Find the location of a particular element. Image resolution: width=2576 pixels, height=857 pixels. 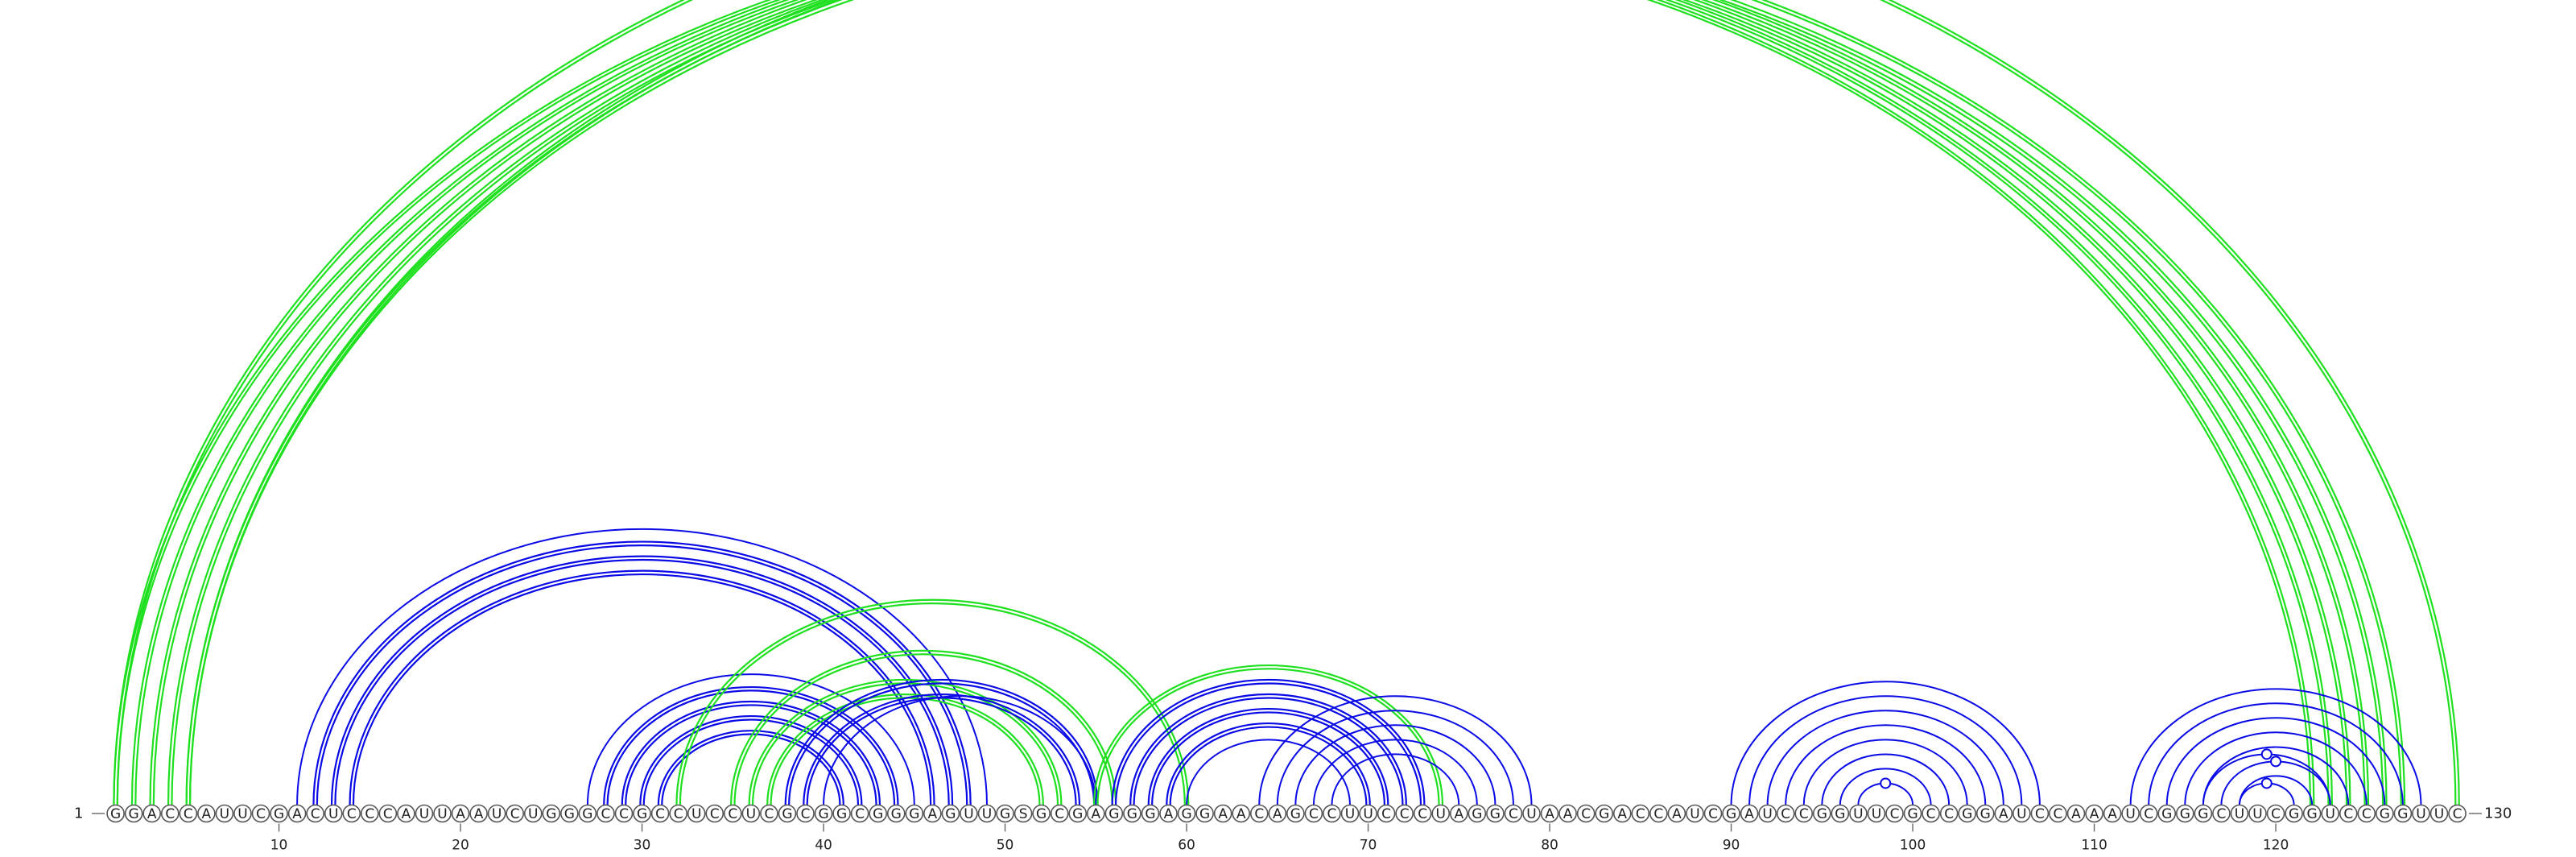

nucleotide-91-circle is located at coordinates (1749, 813).